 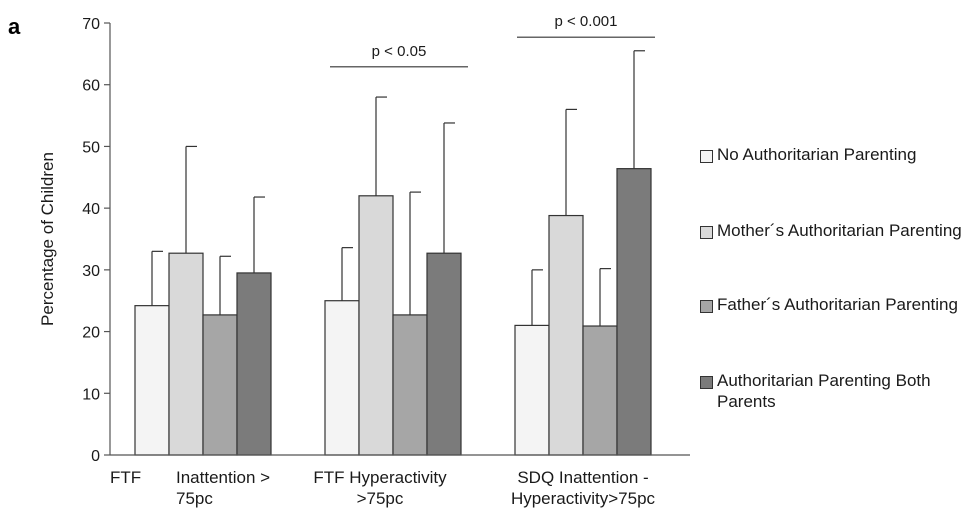 I want to click on y-tick-label-70: 70, so click(x=91, y=24).